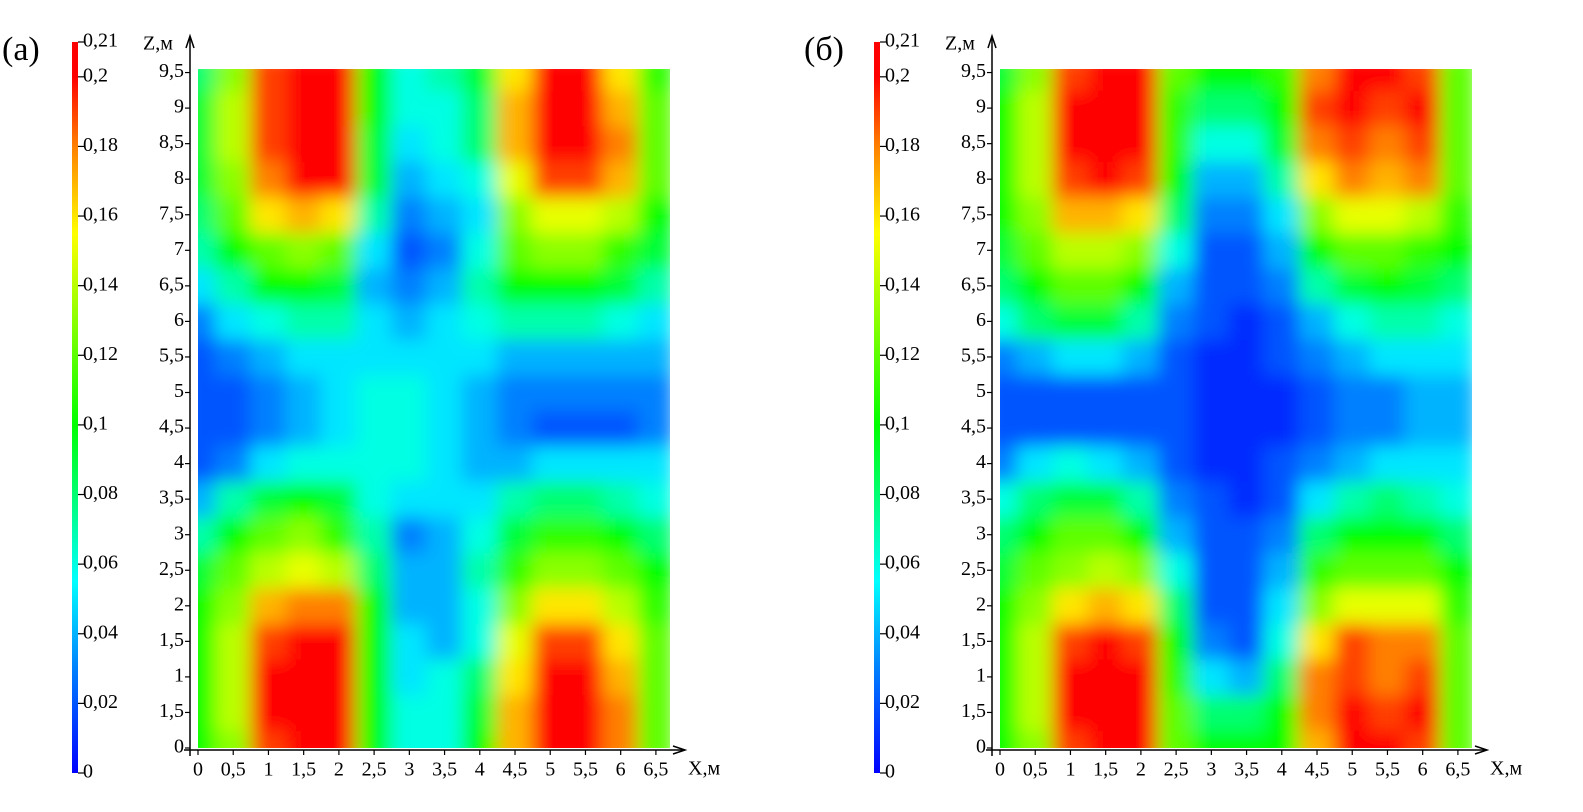 The width and height of the screenshot is (1583, 812). I want to click on y-tick-label: 6,5, so click(171, 284).